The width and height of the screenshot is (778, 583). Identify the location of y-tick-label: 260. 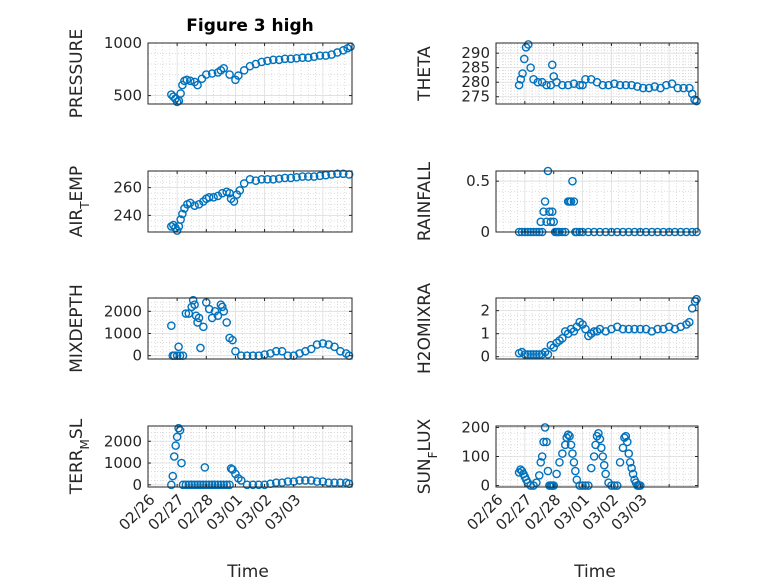
(127, 188).